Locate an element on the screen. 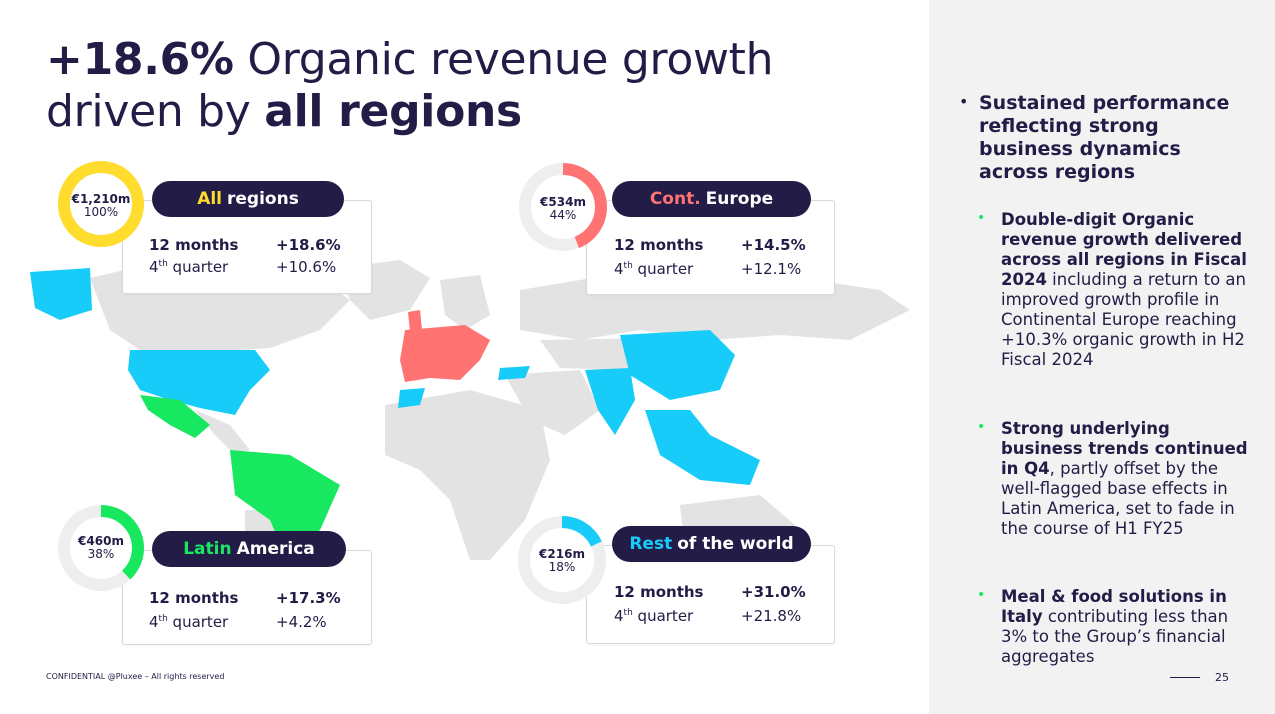 This screenshot has height=714, width=1275. europe-donut is located at coordinates (563, 207).